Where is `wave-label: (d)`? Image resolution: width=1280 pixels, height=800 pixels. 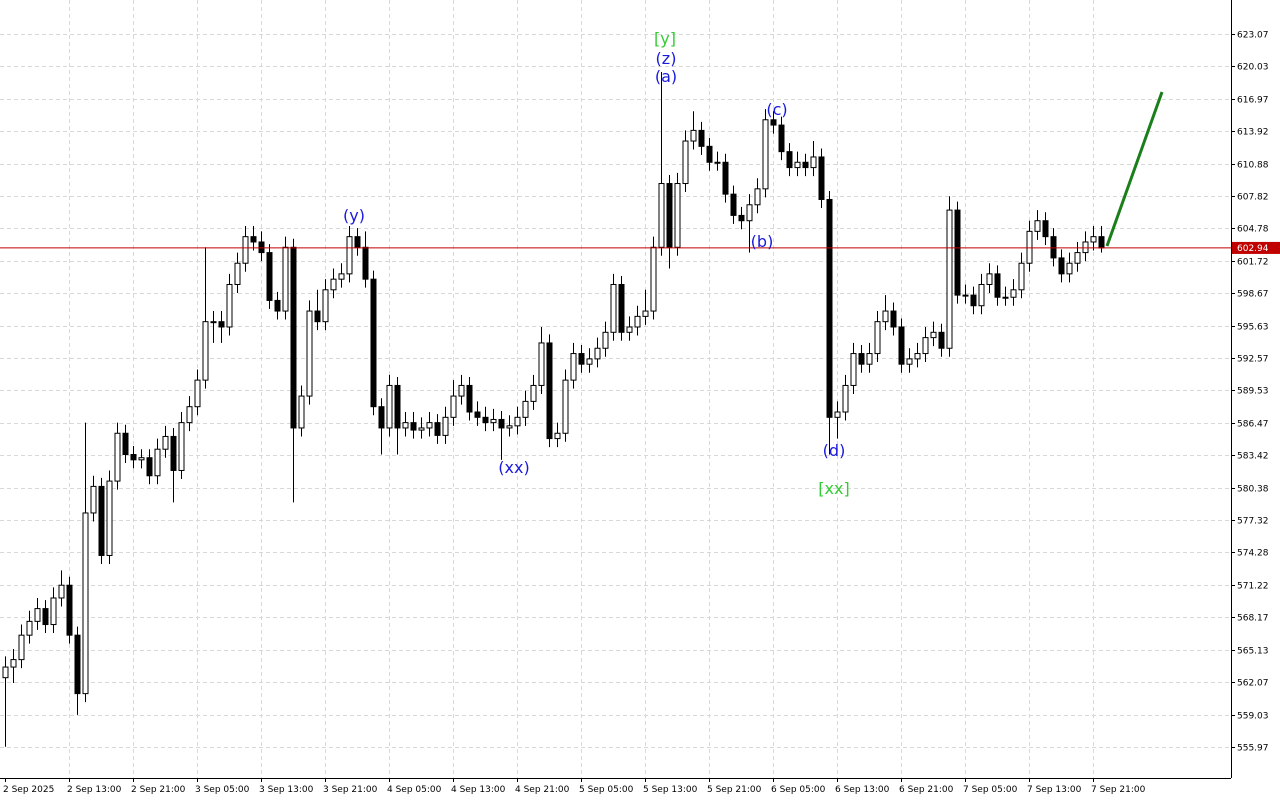 wave-label: (d) is located at coordinates (834, 450).